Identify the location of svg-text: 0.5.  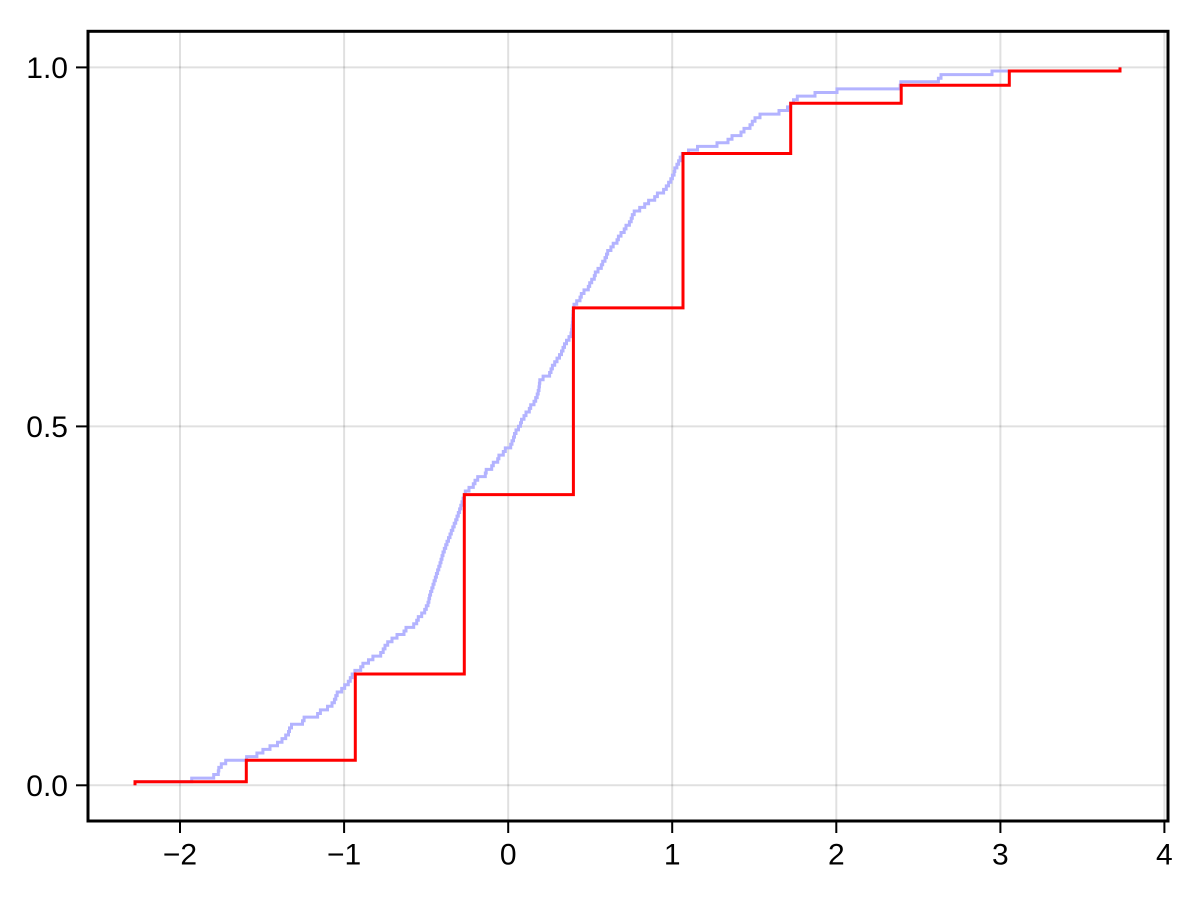
(47, 427).